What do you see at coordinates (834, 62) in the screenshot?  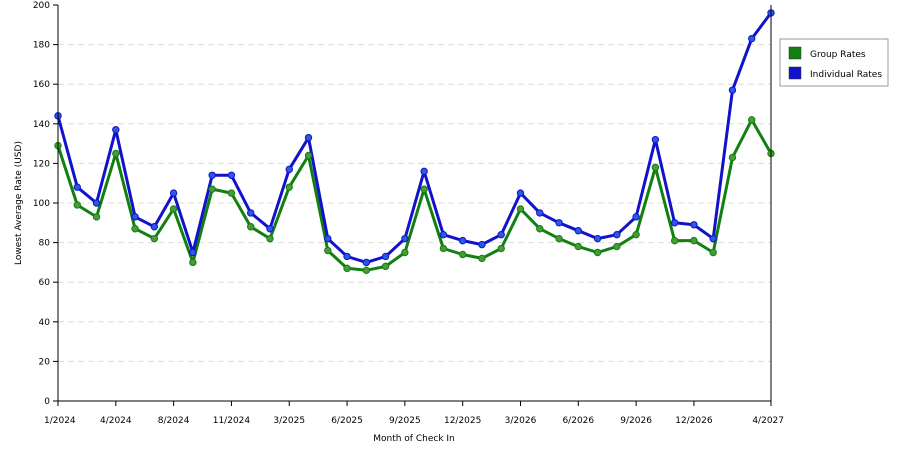 I see `legend: Group Rates Individual Rates` at bounding box center [834, 62].